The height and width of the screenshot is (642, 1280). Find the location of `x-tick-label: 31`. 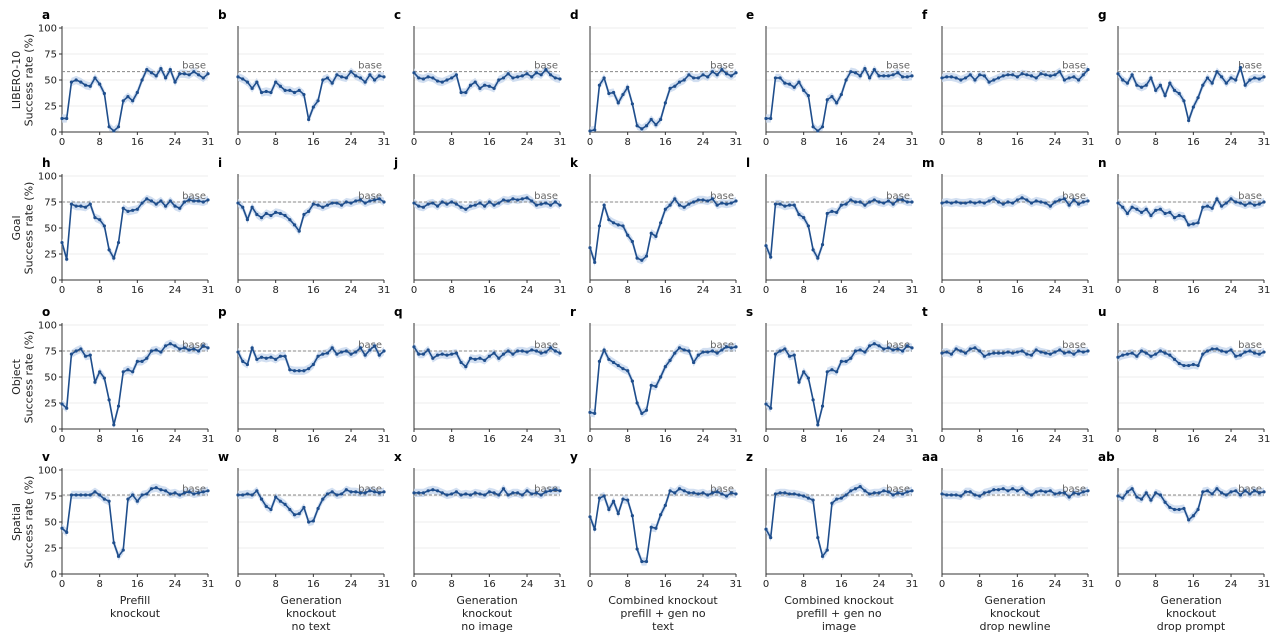

x-tick-label: 31 is located at coordinates (912, 439).